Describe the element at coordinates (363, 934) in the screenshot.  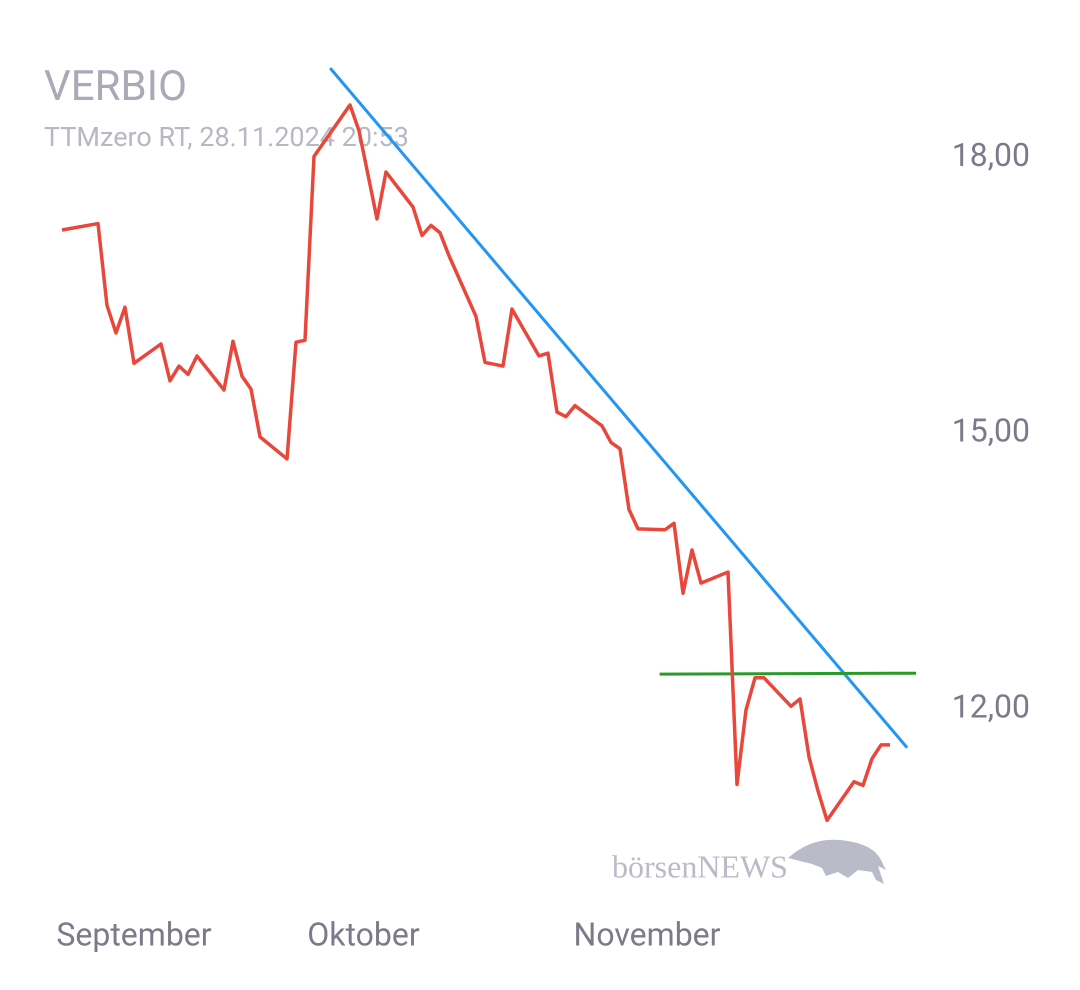
I see `x-tick-label: Oktober` at that location.